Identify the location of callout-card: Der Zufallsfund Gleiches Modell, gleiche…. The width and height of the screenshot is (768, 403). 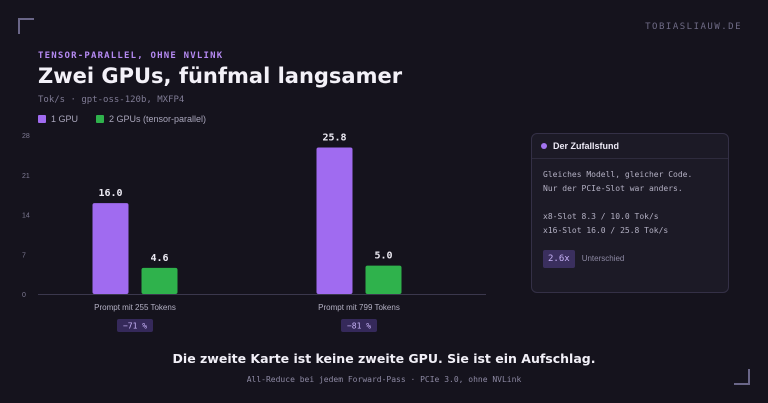
(630, 213).